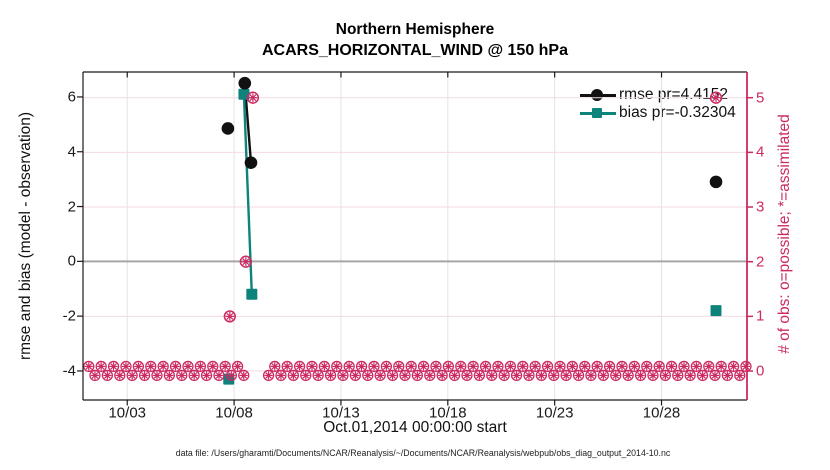 The image size is (830, 470). I want to click on right-tick-label: 4, so click(760, 152).